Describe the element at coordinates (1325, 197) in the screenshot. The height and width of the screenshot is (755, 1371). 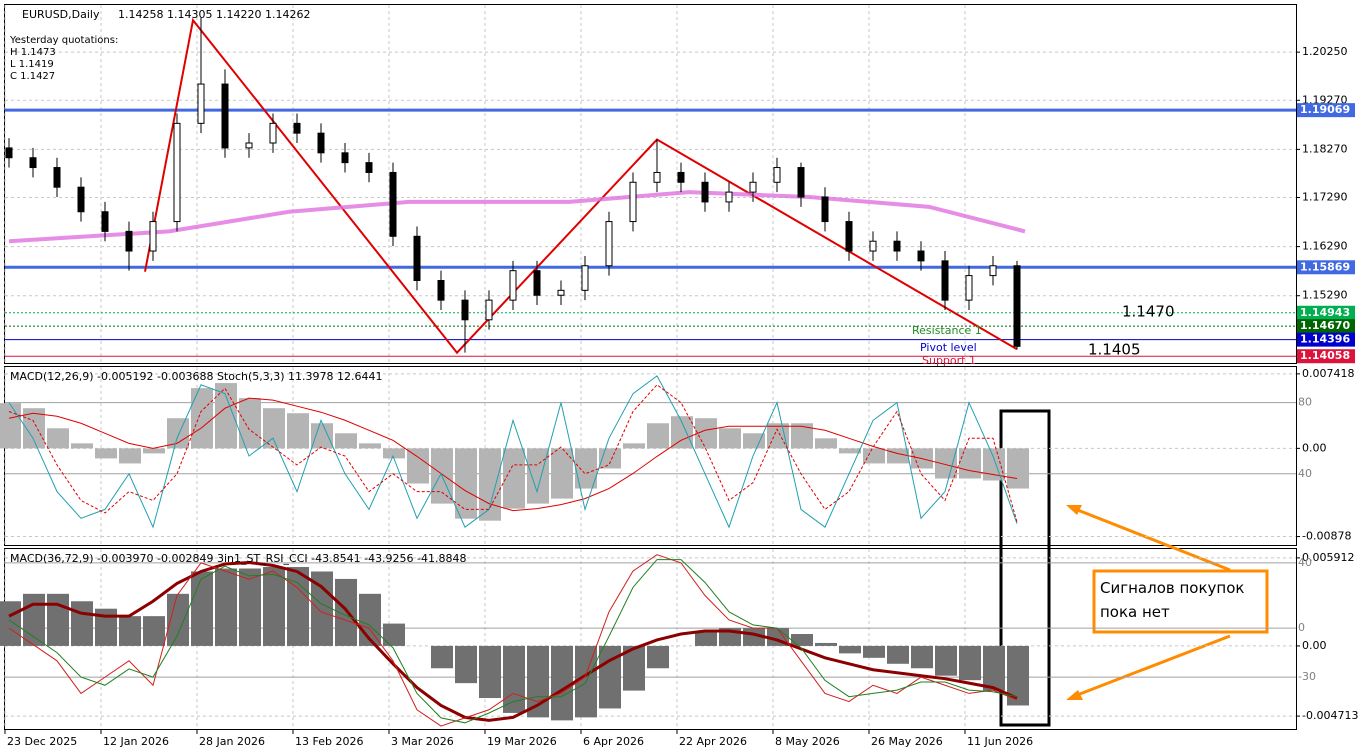
I see `y-tick-label: 1.17290` at that location.